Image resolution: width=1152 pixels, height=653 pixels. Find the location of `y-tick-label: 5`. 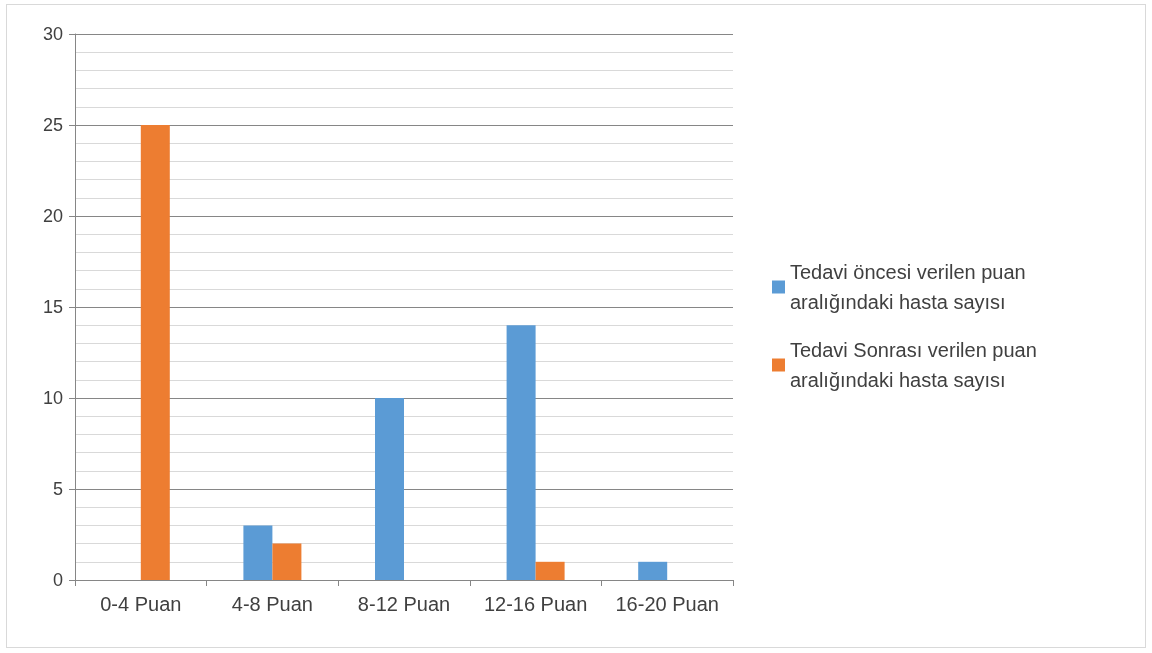

y-tick-label: 5 is located at coordinates (57, 489).